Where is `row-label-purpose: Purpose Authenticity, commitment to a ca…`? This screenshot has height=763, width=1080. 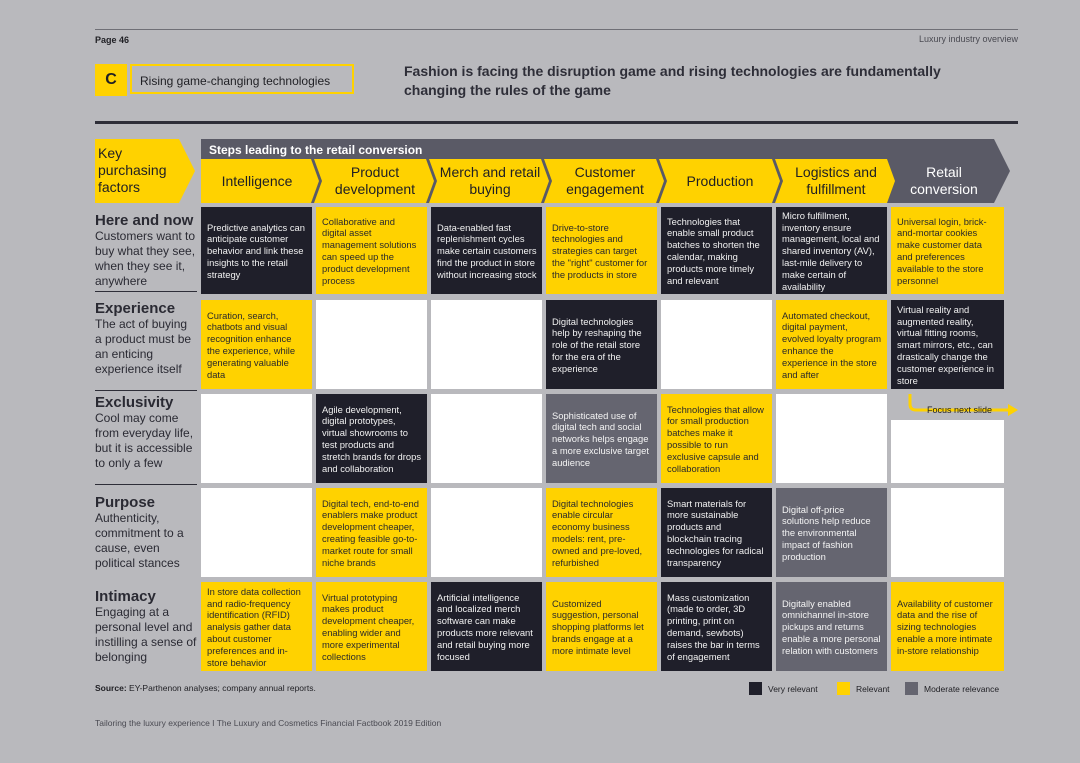 row-label-purpose: Purpose Authenticity, commitment to a ca… is located at coordinates (146, 535).